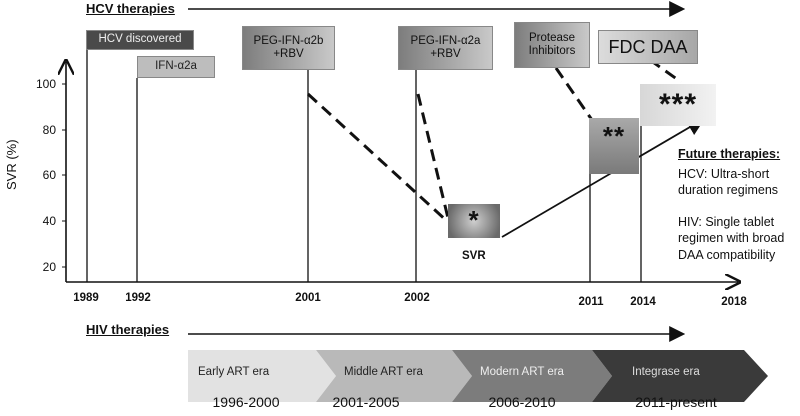 The height and width of the screenshot is (416, 800). Describe the element at coordinates (246, 402) in the screenshot. I see `era-early-art-range: 1996-2000` at that location.